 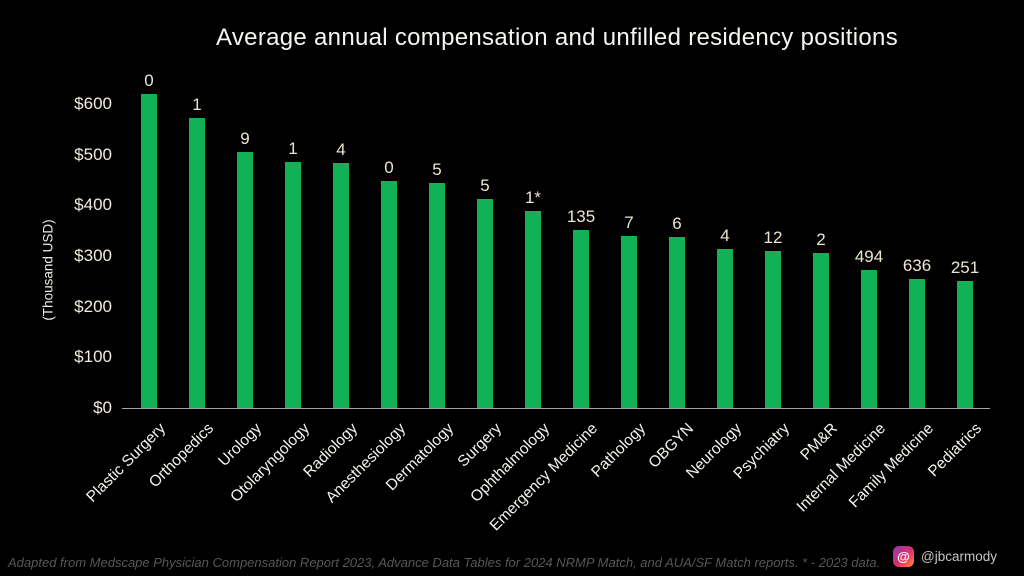 I want to click on x-axis-line, so click(x=556, y=408).